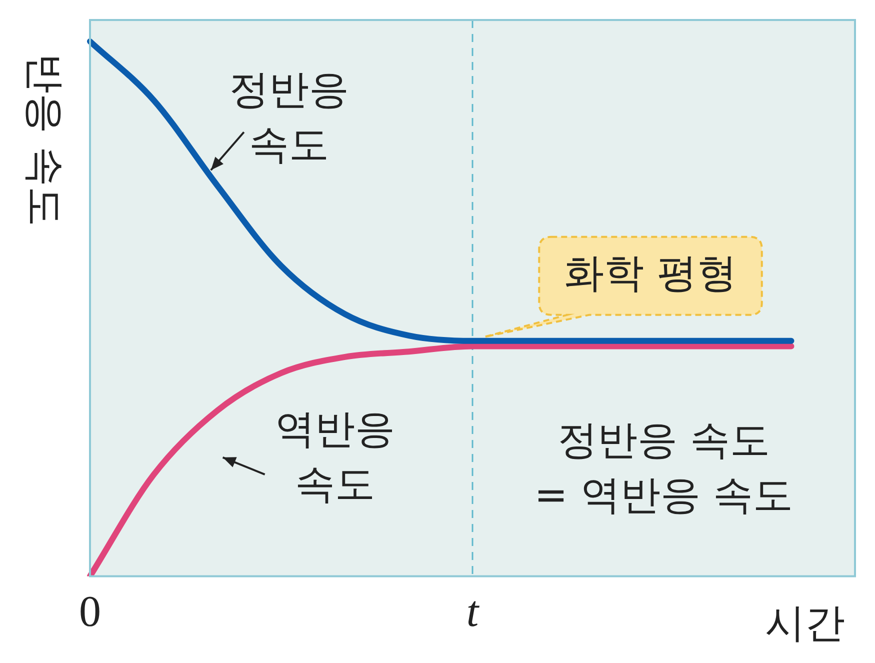 This screenshot has width=875, height=663. I want to click on annotation: 정반응 속도, so click(288, 117).